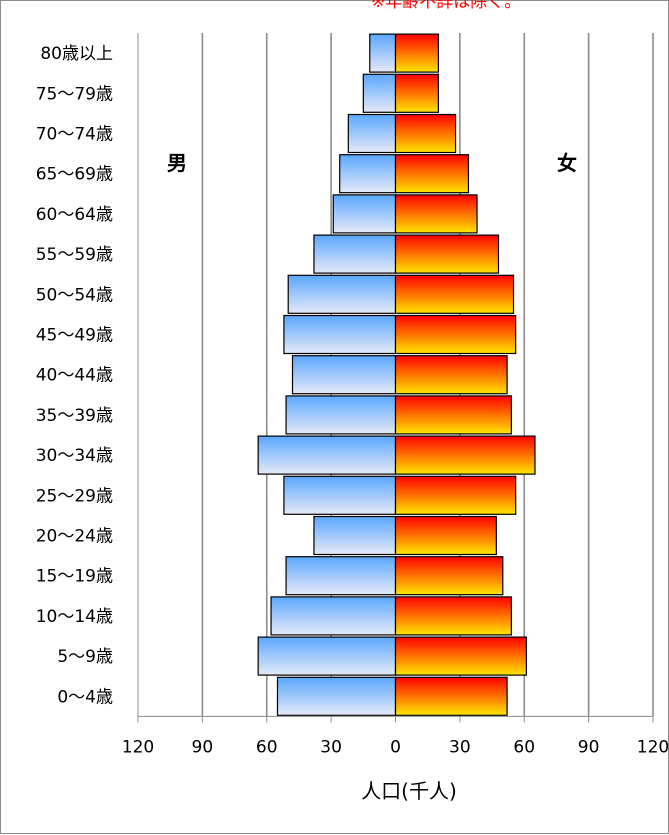  I want to click on chart-note: ※年齢不詳は除く。, so click(446, 6).